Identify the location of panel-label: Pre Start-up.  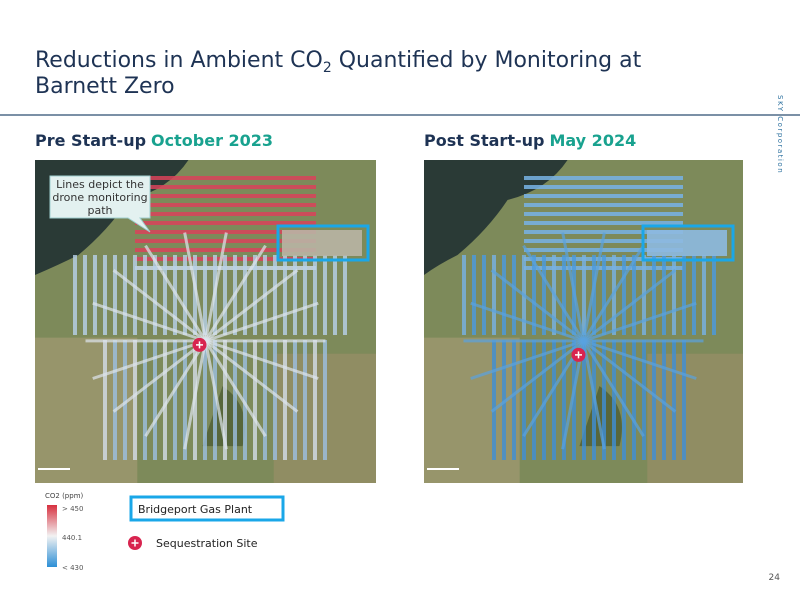
(90, 140).